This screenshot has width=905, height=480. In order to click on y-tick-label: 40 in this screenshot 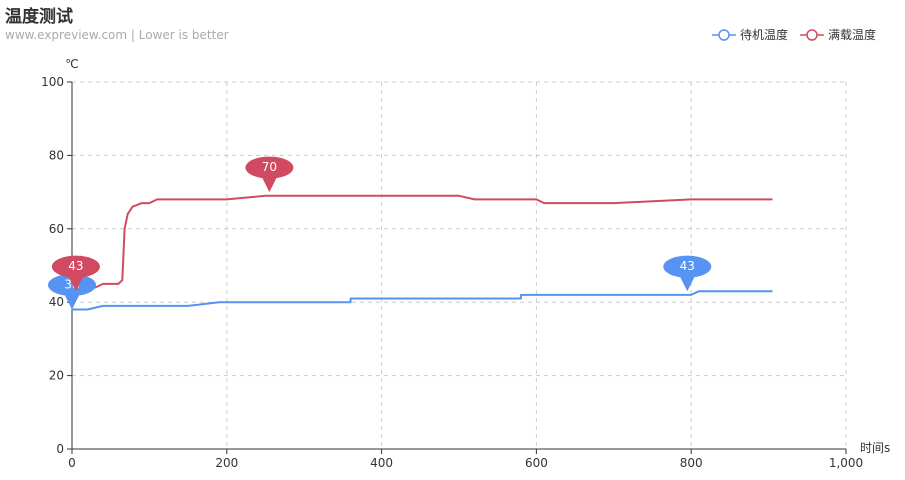, I will do `click(56, 302)`.